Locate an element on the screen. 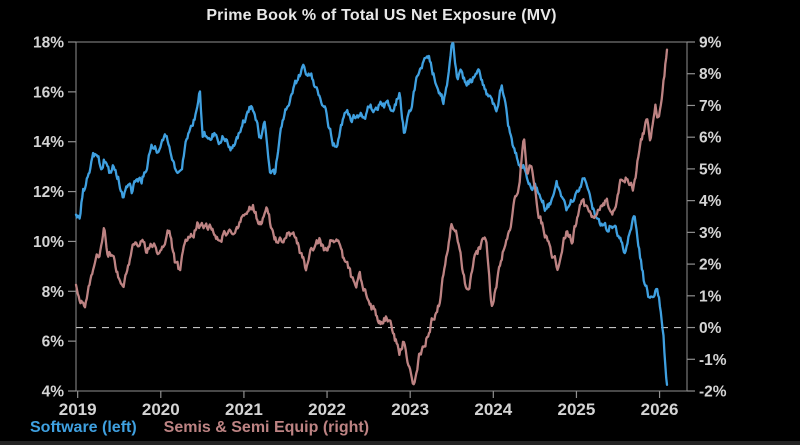 The width and height of the screenshot is (800, 445). left-axis-tick-label: 16% is located at coordinates (48, 92).